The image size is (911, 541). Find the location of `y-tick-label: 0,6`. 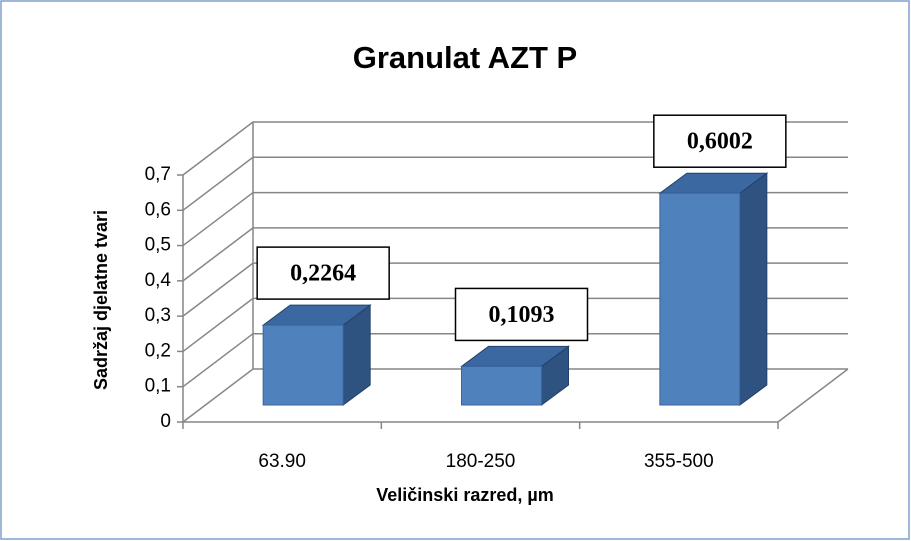

y-tick-label: 0,6 is located at coordinates (158, 209).